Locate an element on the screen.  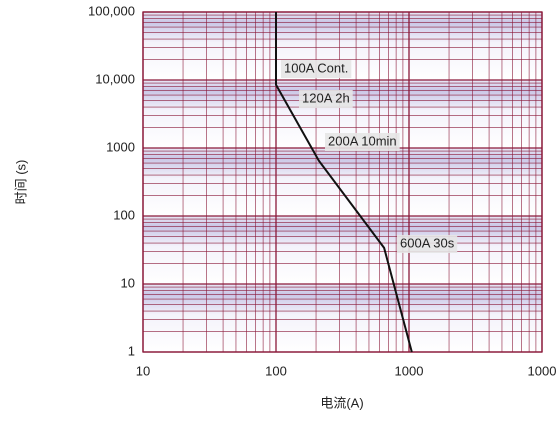
y-tick-label: 100,000 is located at coordinates (111, 10).